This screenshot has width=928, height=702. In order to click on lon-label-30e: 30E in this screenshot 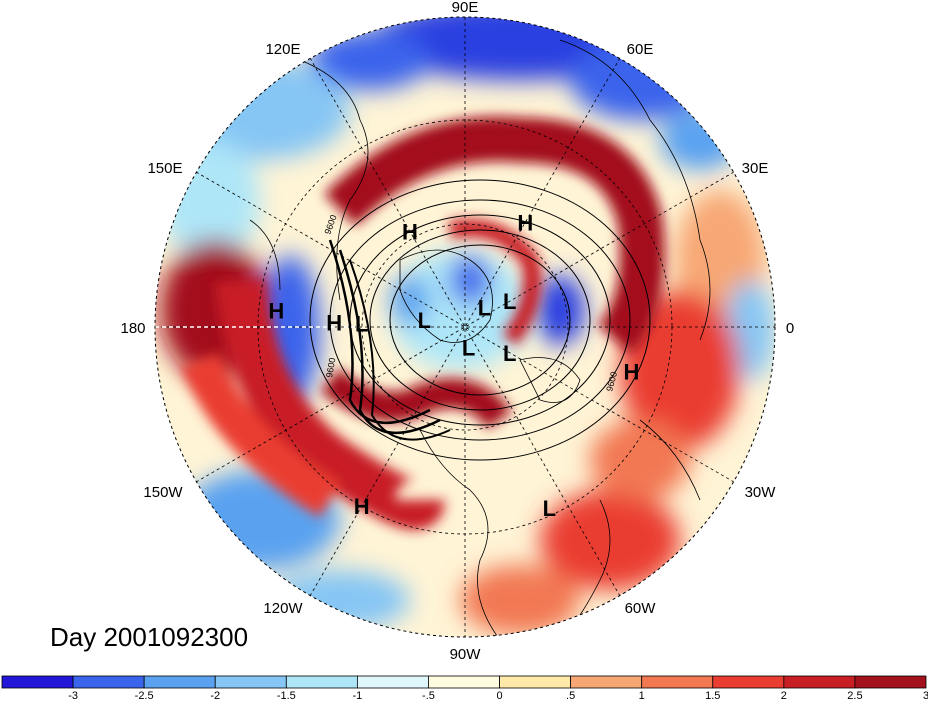, I will do `click(755, 168)`.